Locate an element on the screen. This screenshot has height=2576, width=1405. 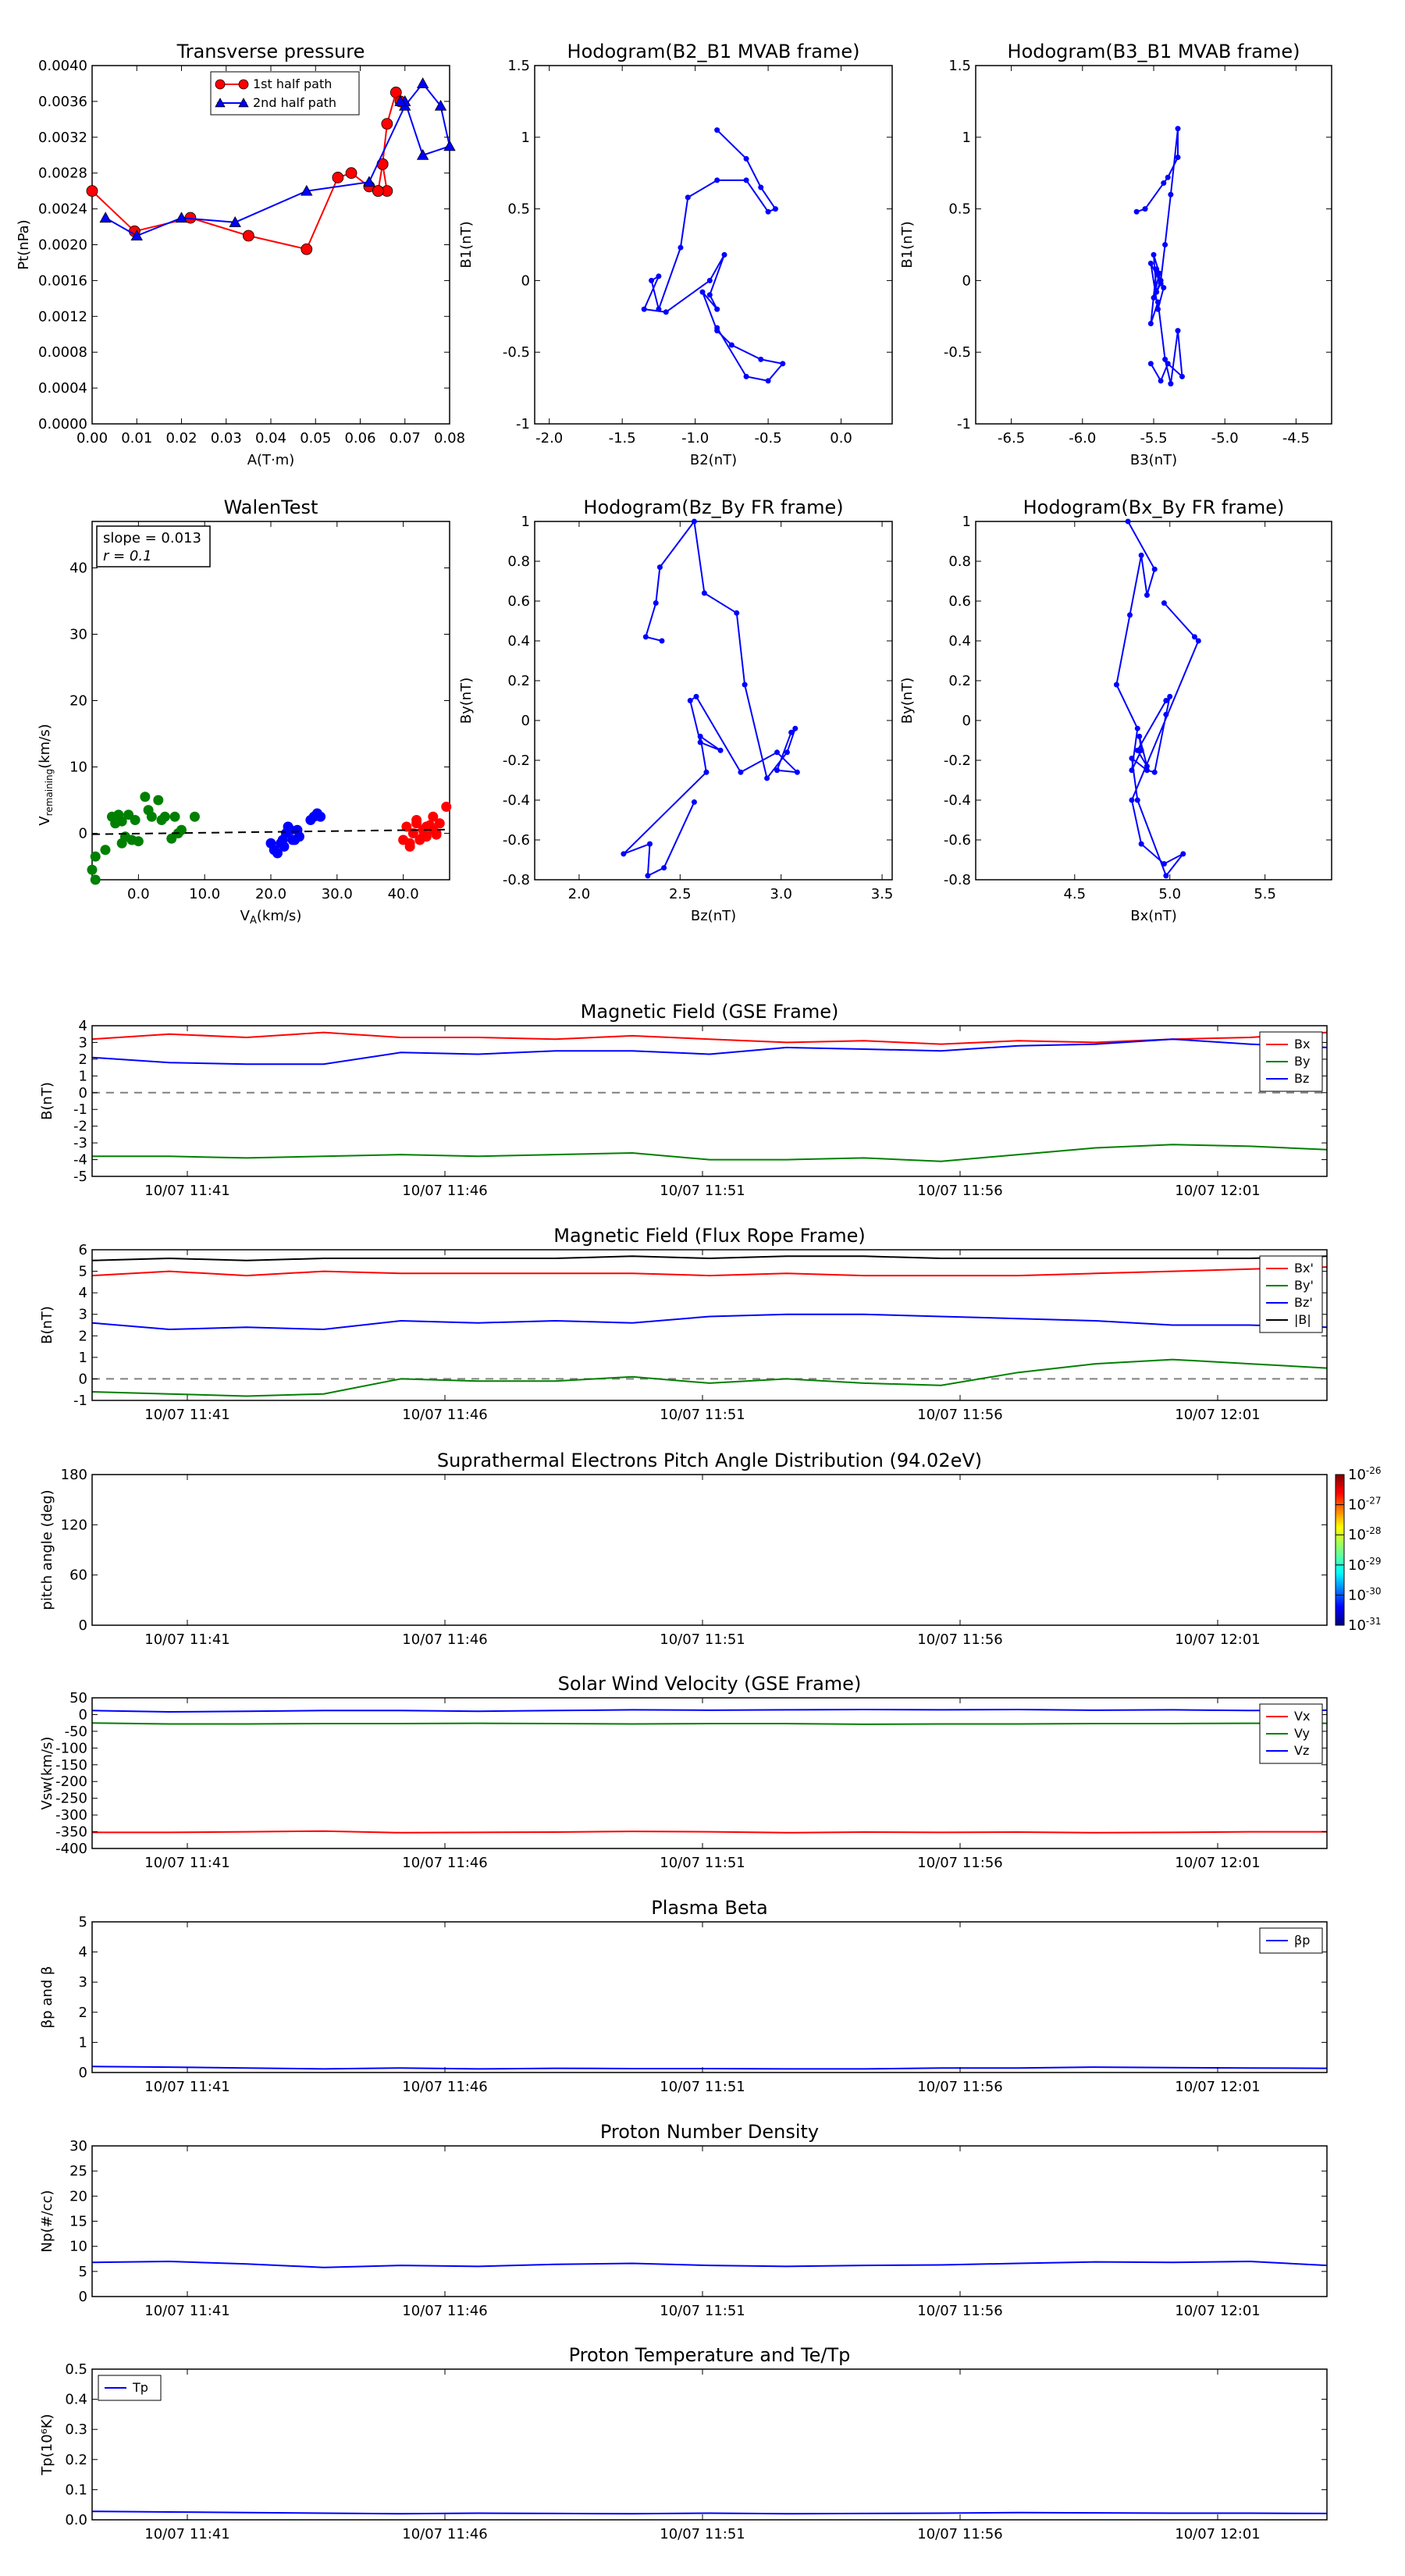
time-tick-label: 10/07 11:51 is located at coordinates (703, 1639).